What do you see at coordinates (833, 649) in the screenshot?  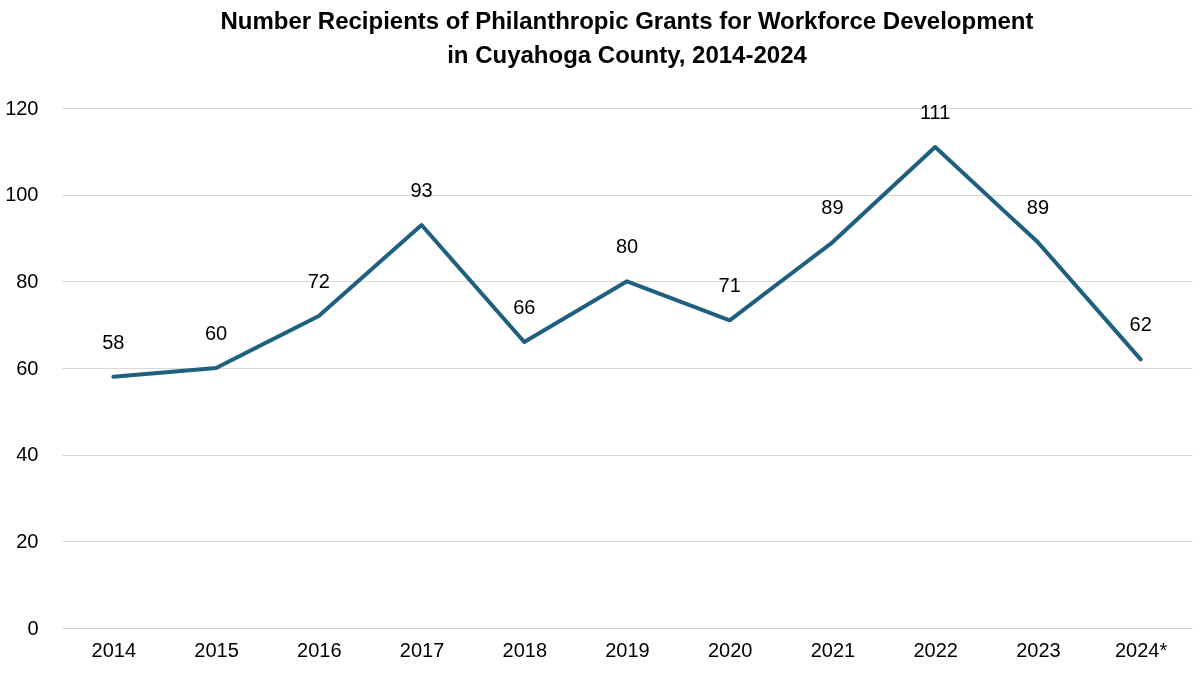 I see `x-tick-label: 2021` at bounding box center [833, 649].